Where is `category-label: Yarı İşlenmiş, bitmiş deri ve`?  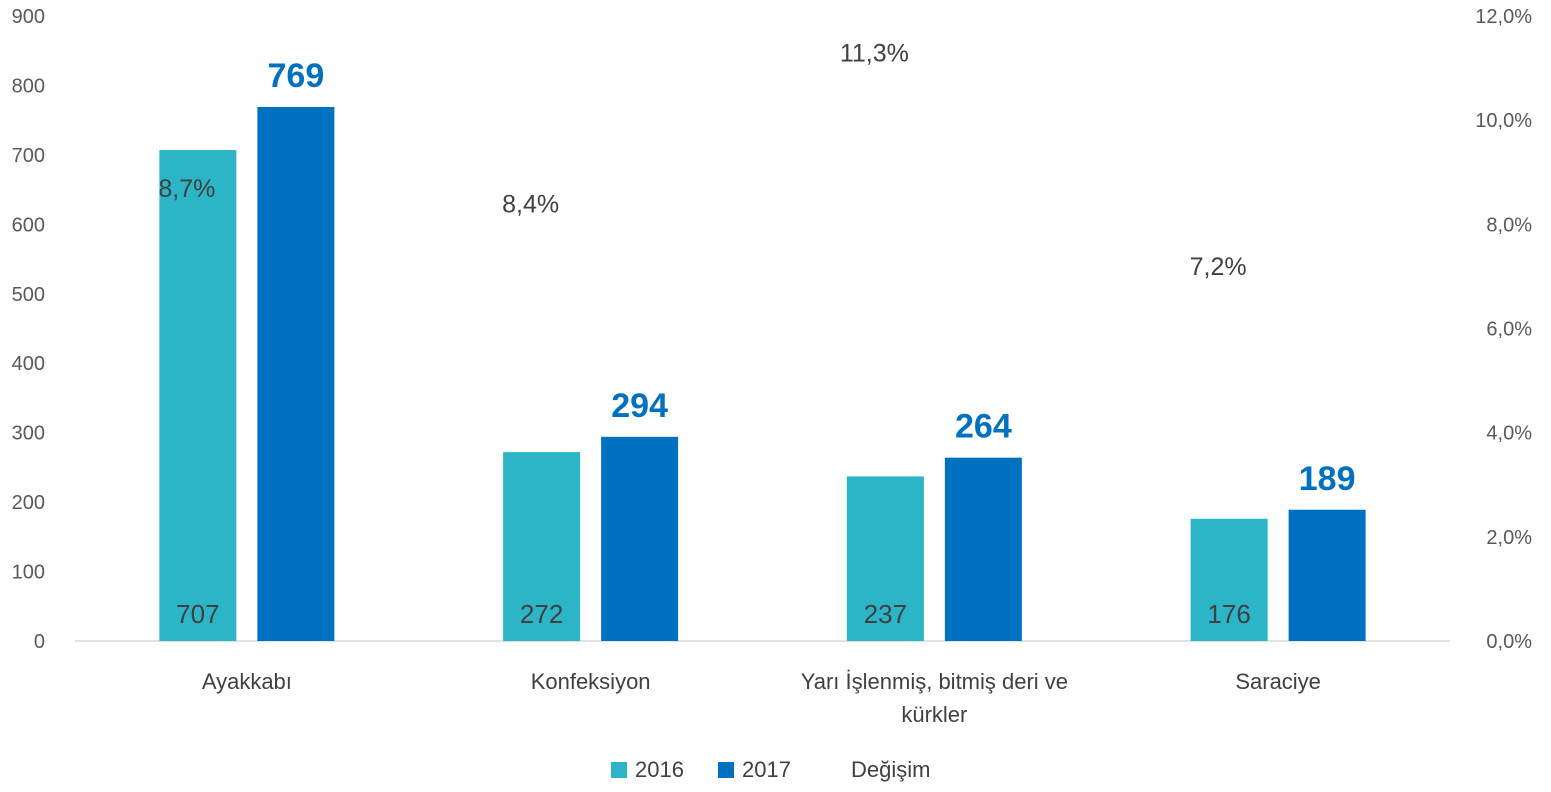
category-label: Yarı İşlenmiş, bitmiş deri ve is located at coordinates (934, 681).